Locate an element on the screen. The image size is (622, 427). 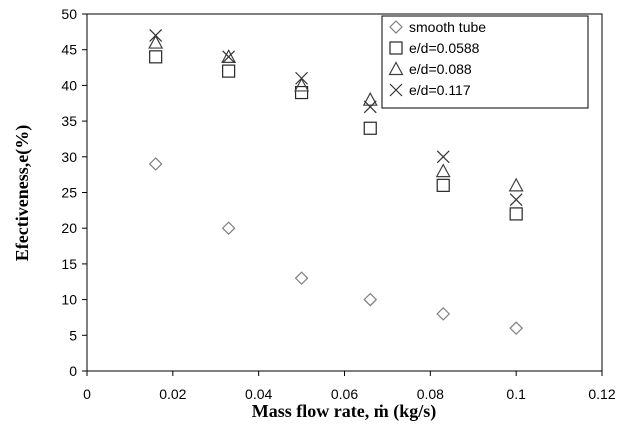
y-tick-label: 10 is located at coordinates (69, 300).